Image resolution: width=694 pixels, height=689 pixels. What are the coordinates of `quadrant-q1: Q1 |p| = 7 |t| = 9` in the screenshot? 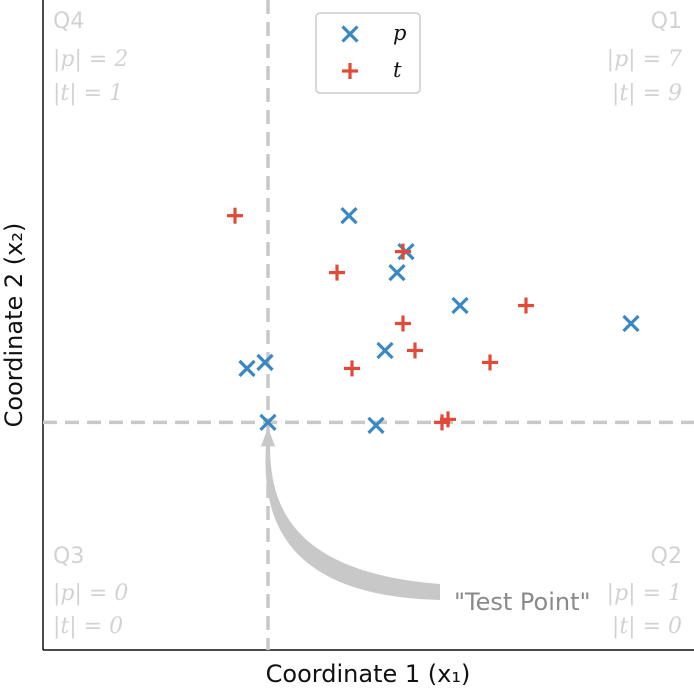 It's located at (644, 57).